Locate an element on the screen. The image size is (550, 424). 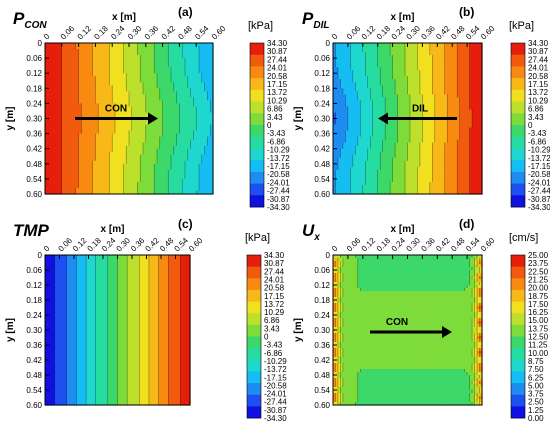
colorbar-segment is located at coordinates (257, 131).